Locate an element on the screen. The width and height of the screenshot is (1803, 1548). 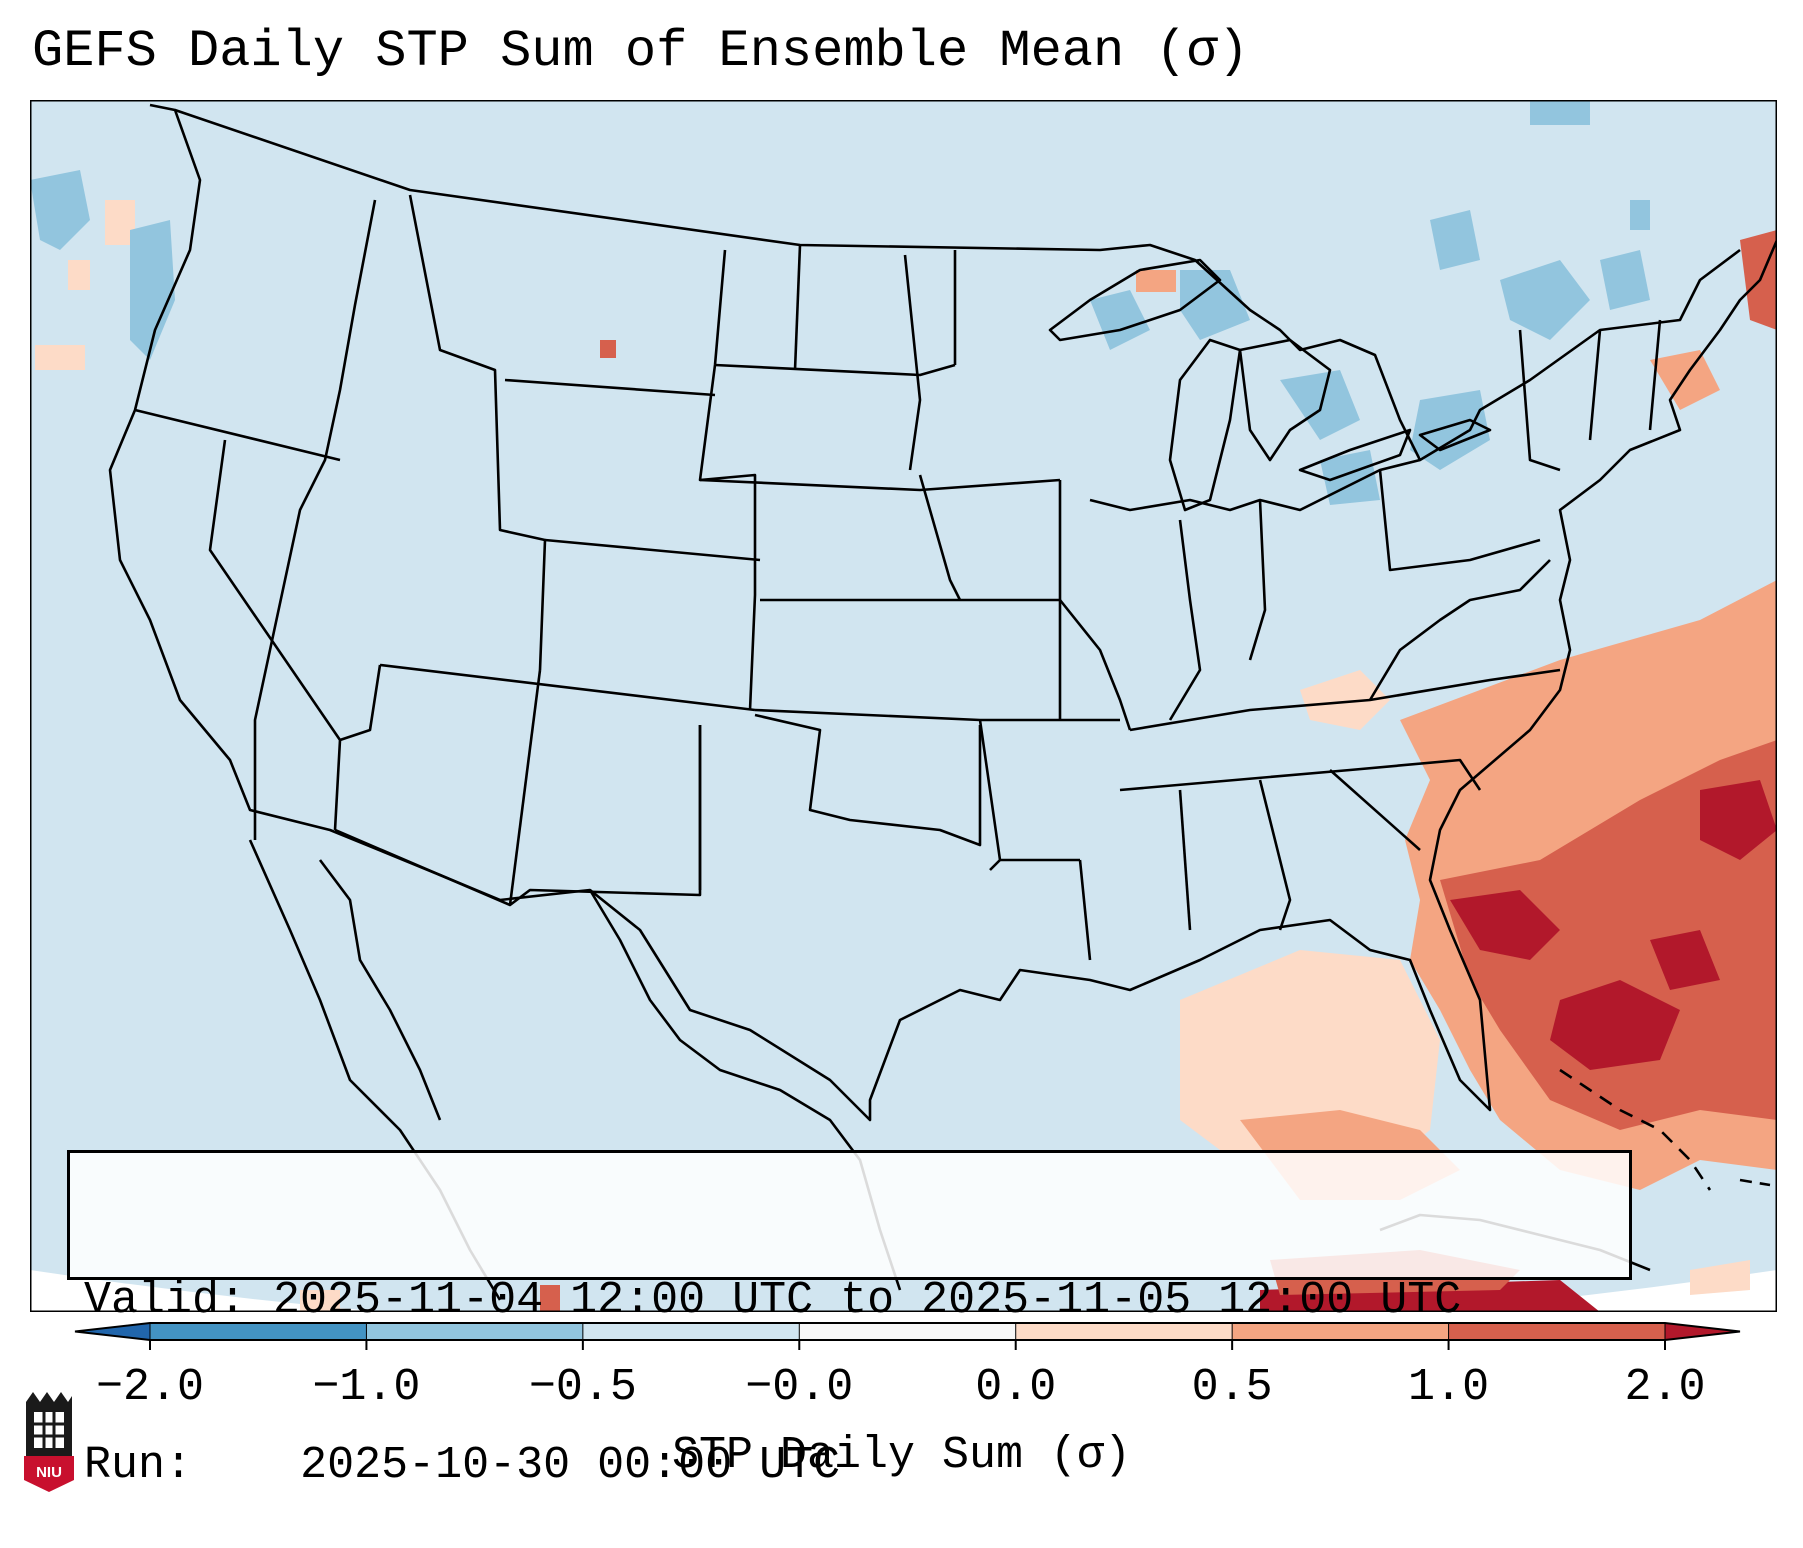
valid-label: Valid: is located at coordinates (165, 1300).